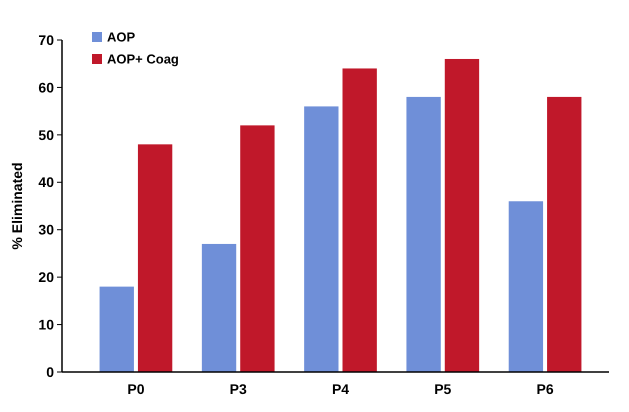  I want to click on x-tick-label: P0, so click(136, 389).